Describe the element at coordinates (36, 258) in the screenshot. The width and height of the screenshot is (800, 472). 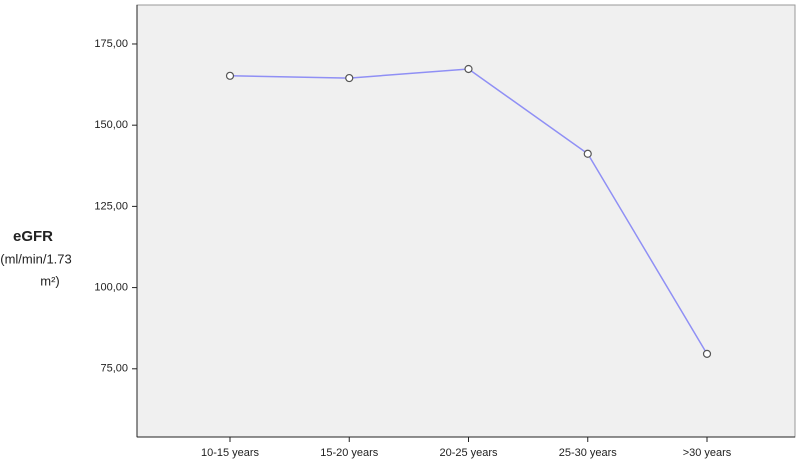
I see `y-axis-unit: (ml/min/1.73` at that location.